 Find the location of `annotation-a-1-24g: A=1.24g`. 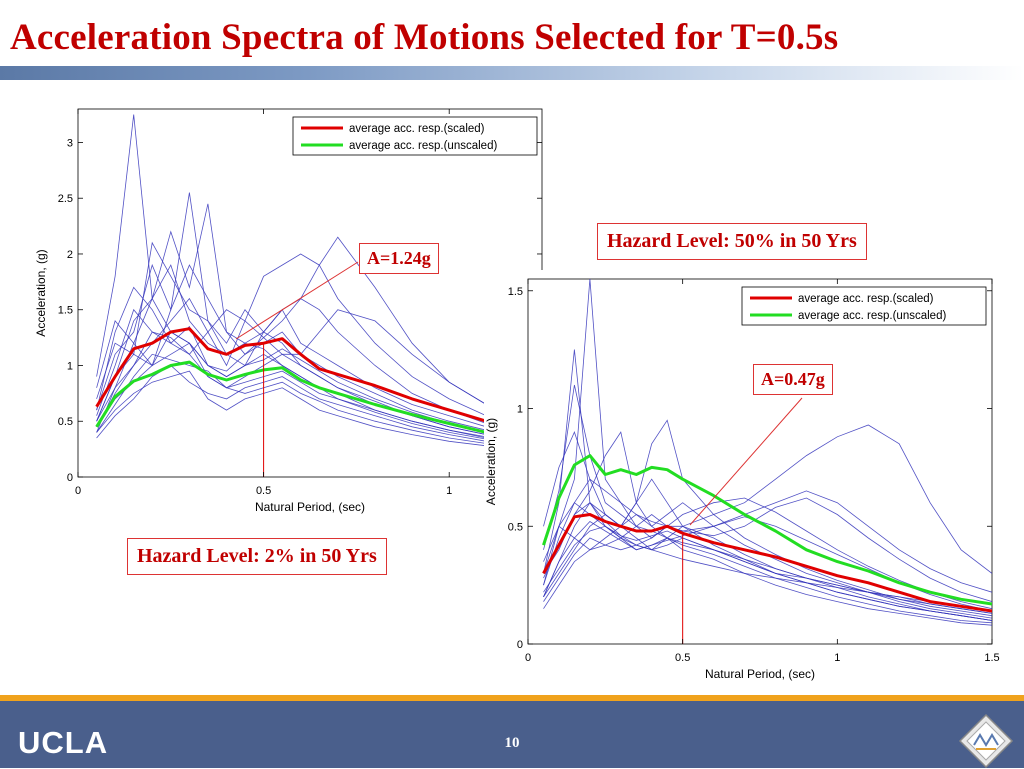

annotation-a-1-24g: A=1.24g is located at coordinates (399, 258).